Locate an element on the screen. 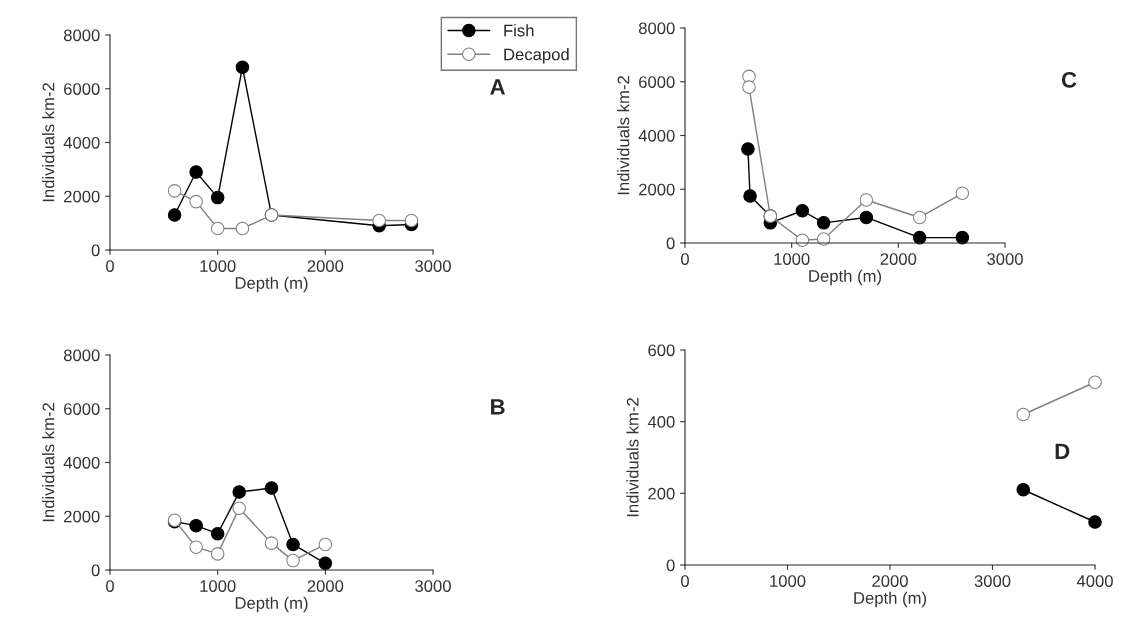 This screenshot has height=633, width=1139. y-tick-label: 200 is located at coordinates (661, 493).